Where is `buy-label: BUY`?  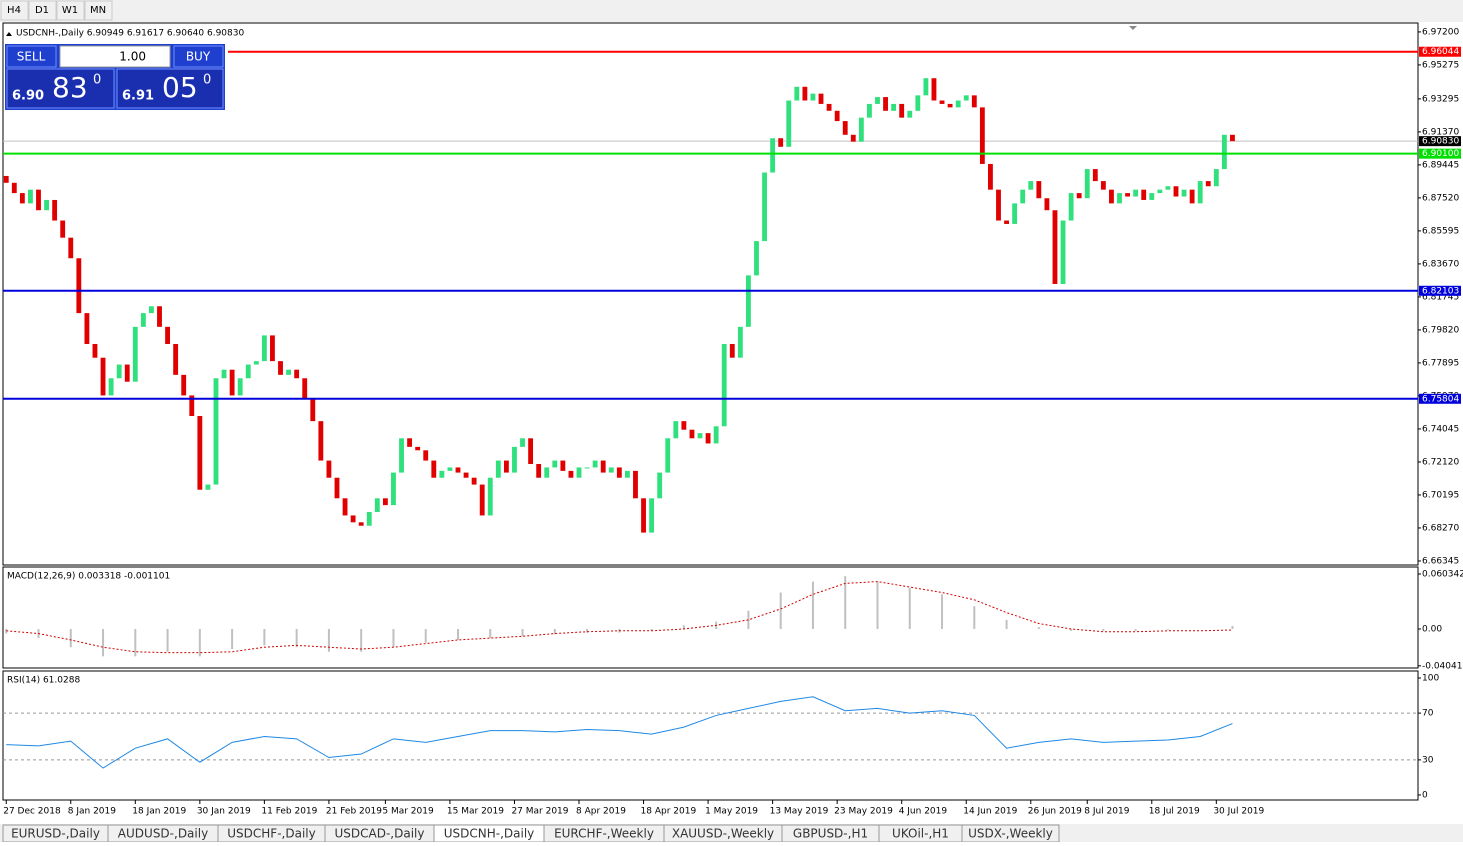 buy-label: BUY is located at coordinates (198, 57).